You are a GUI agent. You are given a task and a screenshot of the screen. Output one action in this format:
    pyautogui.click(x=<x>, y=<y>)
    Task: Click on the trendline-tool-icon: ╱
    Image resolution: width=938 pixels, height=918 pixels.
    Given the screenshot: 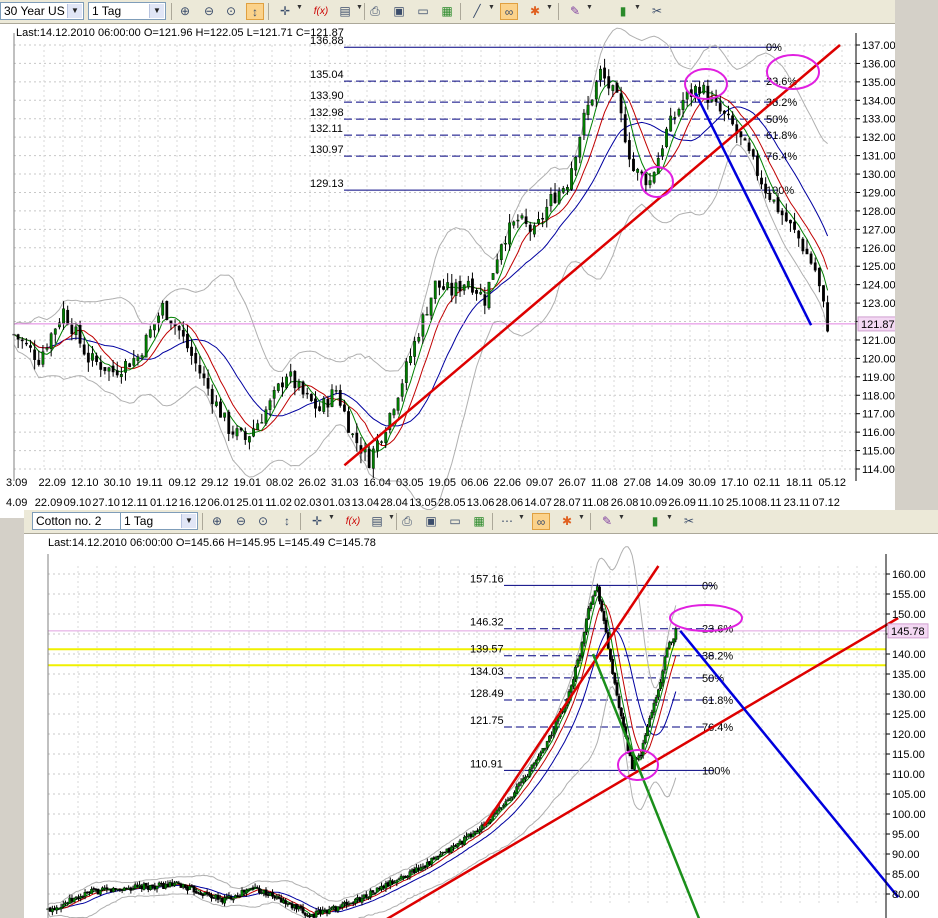 What is the action you would take?
    pyautogui.click(x=477, y=11)
    